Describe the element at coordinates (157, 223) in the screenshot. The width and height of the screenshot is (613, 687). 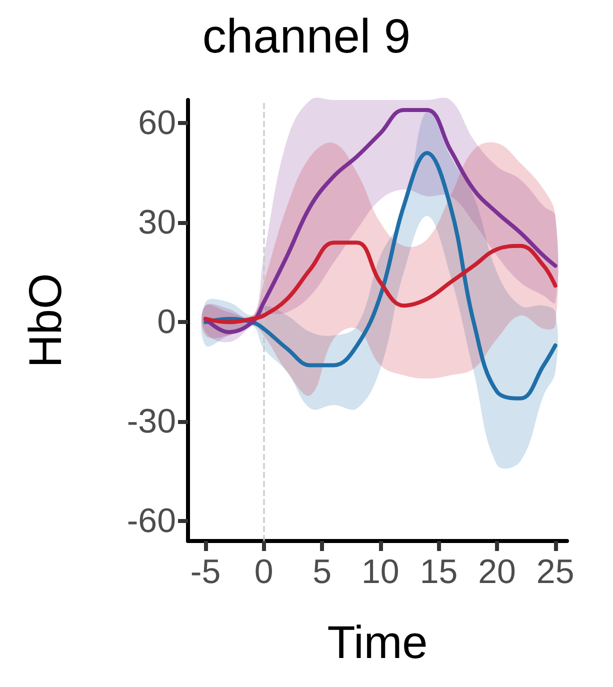
I see `y-tick-label: 30` at that location.